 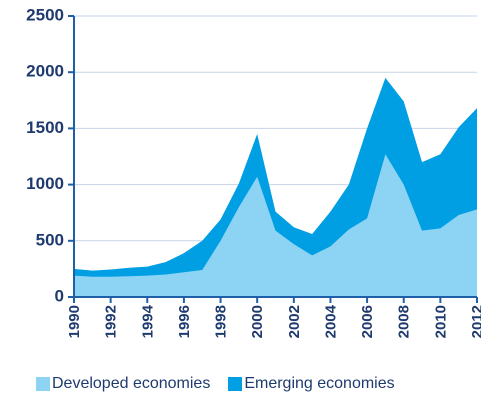 What do you see at coordinates (45, 155) in the screenshot?
I see `y-axis-ticks: 0 500 1000 1500 2000 2500` at bounding box center [45, 155].